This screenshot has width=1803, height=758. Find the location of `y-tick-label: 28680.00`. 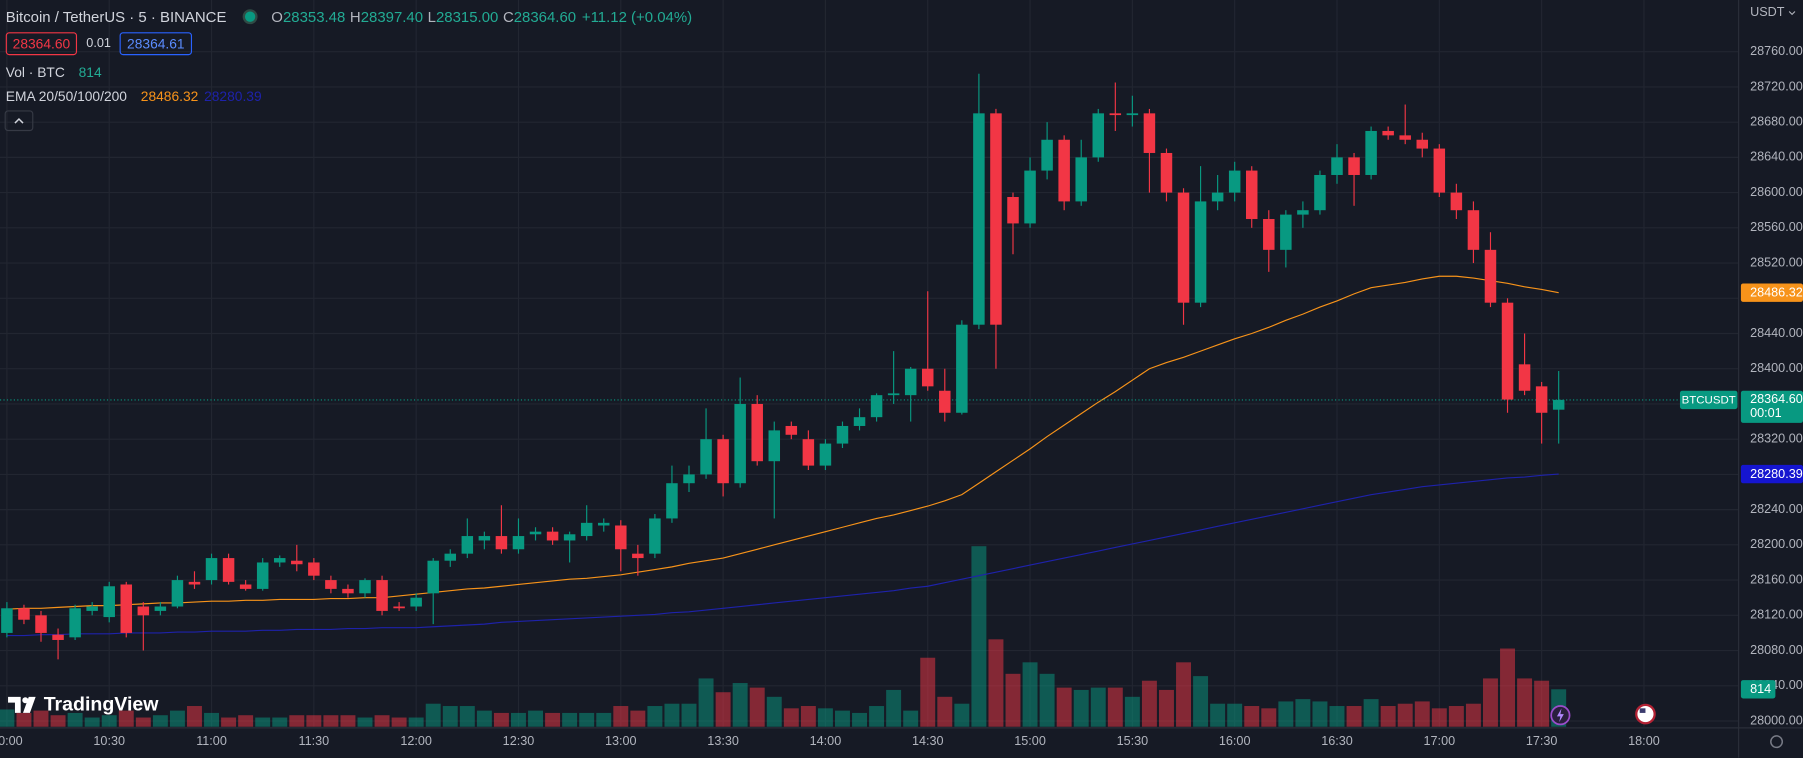

y-tick-label: 28680.00 is located at coordinates (1776, 121).